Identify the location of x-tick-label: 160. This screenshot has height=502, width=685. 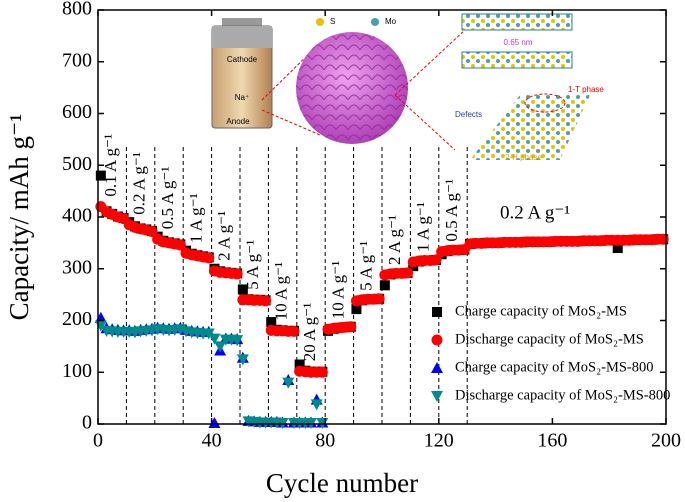
(552, 441).